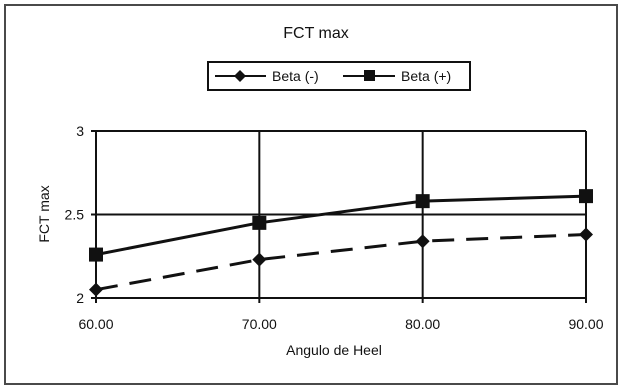 The height and width of the screenshot is (391, 624). What do you see at coordinates (259, 324) in the screenshot?
I see `x-tick-label-1: 70.00` at bounding box center [259, 324].